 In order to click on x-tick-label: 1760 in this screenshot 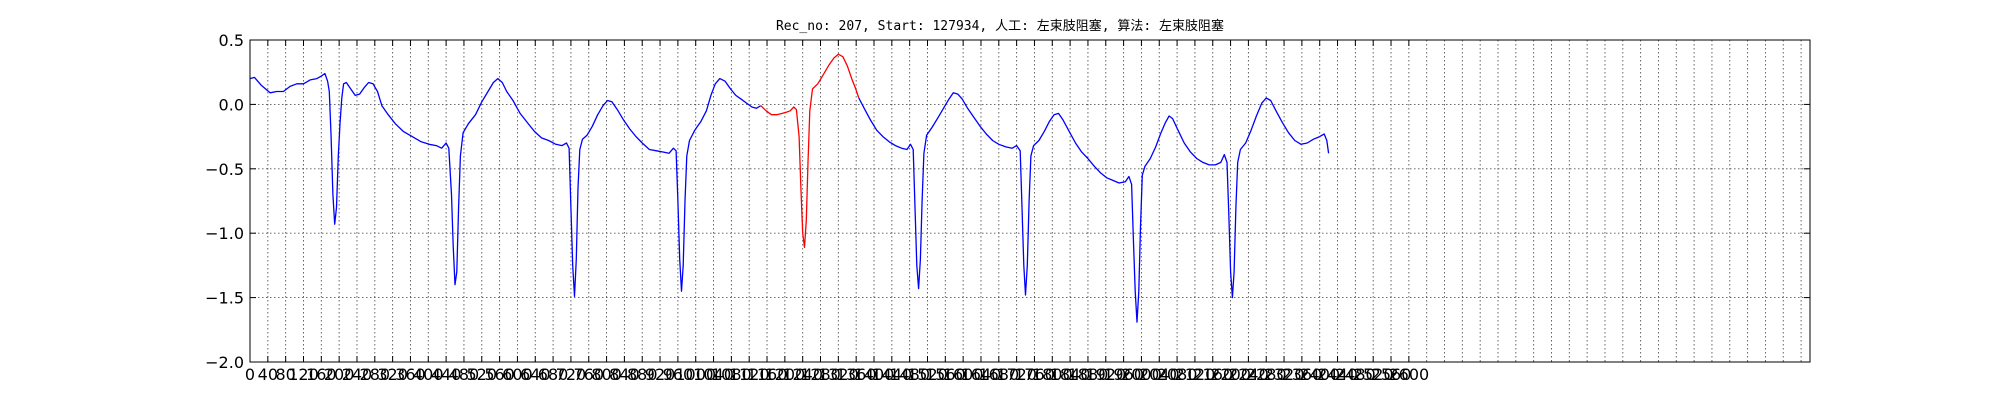, I will do `click(1034, 374)`.